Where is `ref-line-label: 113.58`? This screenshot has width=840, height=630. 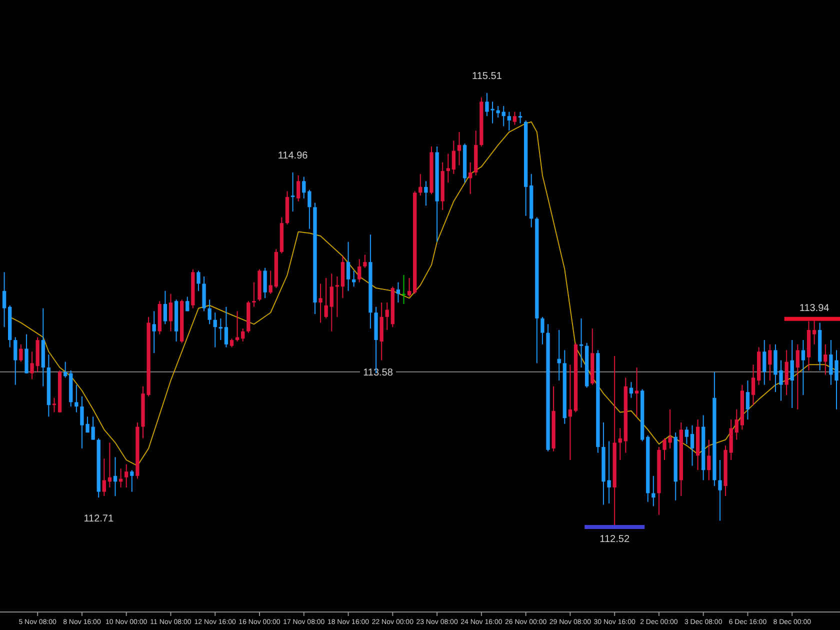
ref-line-label: 113.58 is located at coordinates (378, 372).